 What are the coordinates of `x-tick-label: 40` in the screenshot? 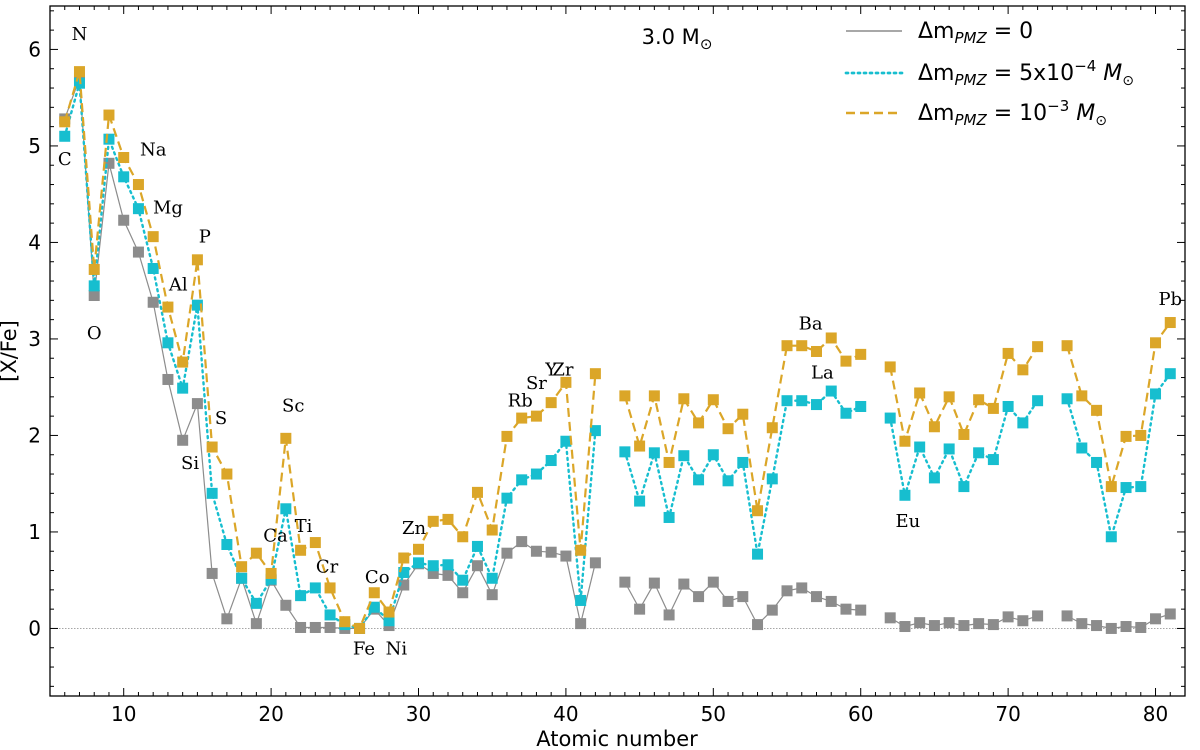 It's located at (565, 714).